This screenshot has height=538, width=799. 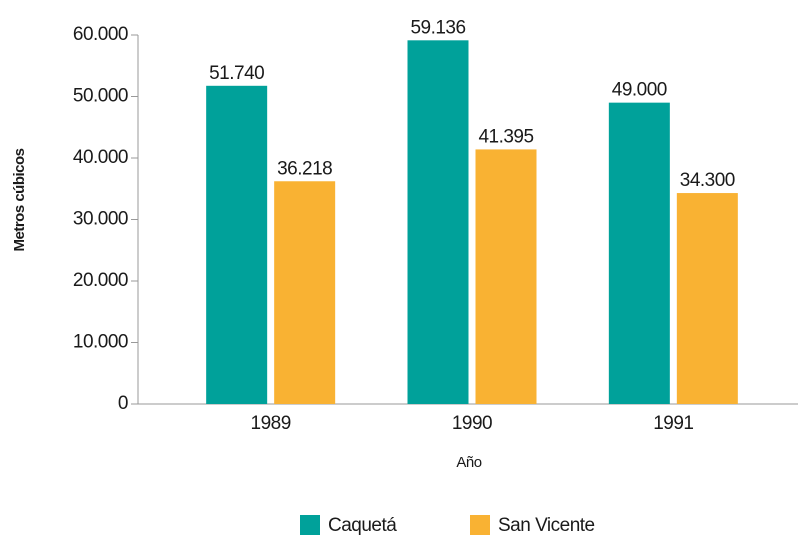 What do you see at coordinates (100, 342) in the screenshot?
I see `y-tick-label: 10.000` at bounding box center [100, 342].